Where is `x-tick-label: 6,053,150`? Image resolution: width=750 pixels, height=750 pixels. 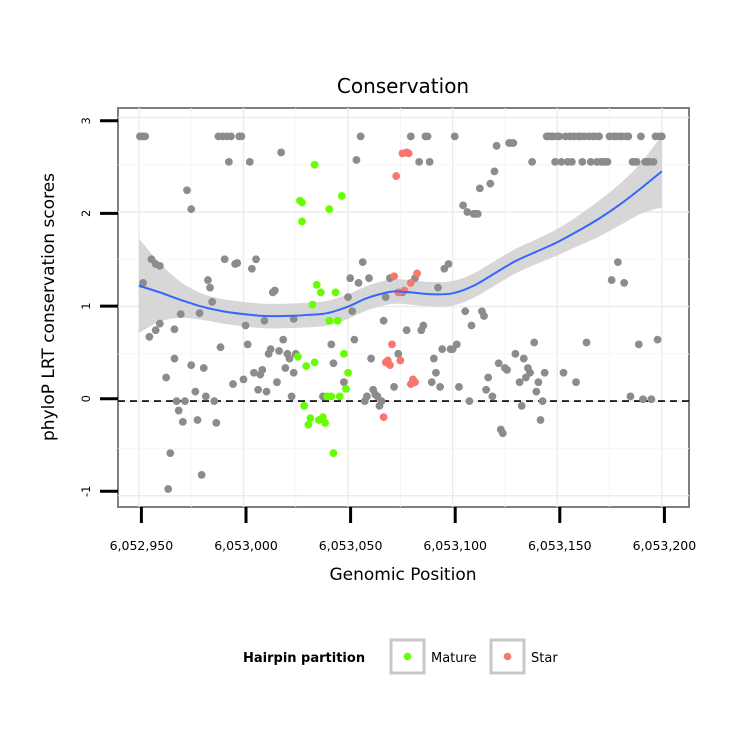 x-tick-label: 6,053,150 is located at coordinates (560, 545).